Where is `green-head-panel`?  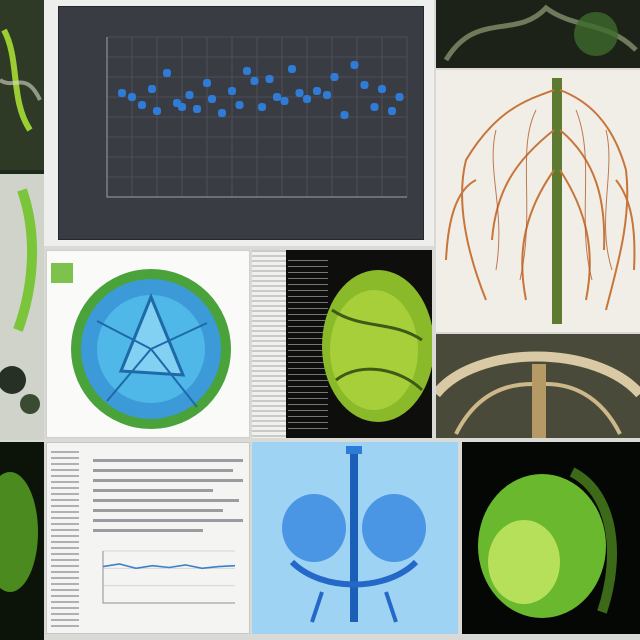 green-head-panel is located at coordinates (551, 538).